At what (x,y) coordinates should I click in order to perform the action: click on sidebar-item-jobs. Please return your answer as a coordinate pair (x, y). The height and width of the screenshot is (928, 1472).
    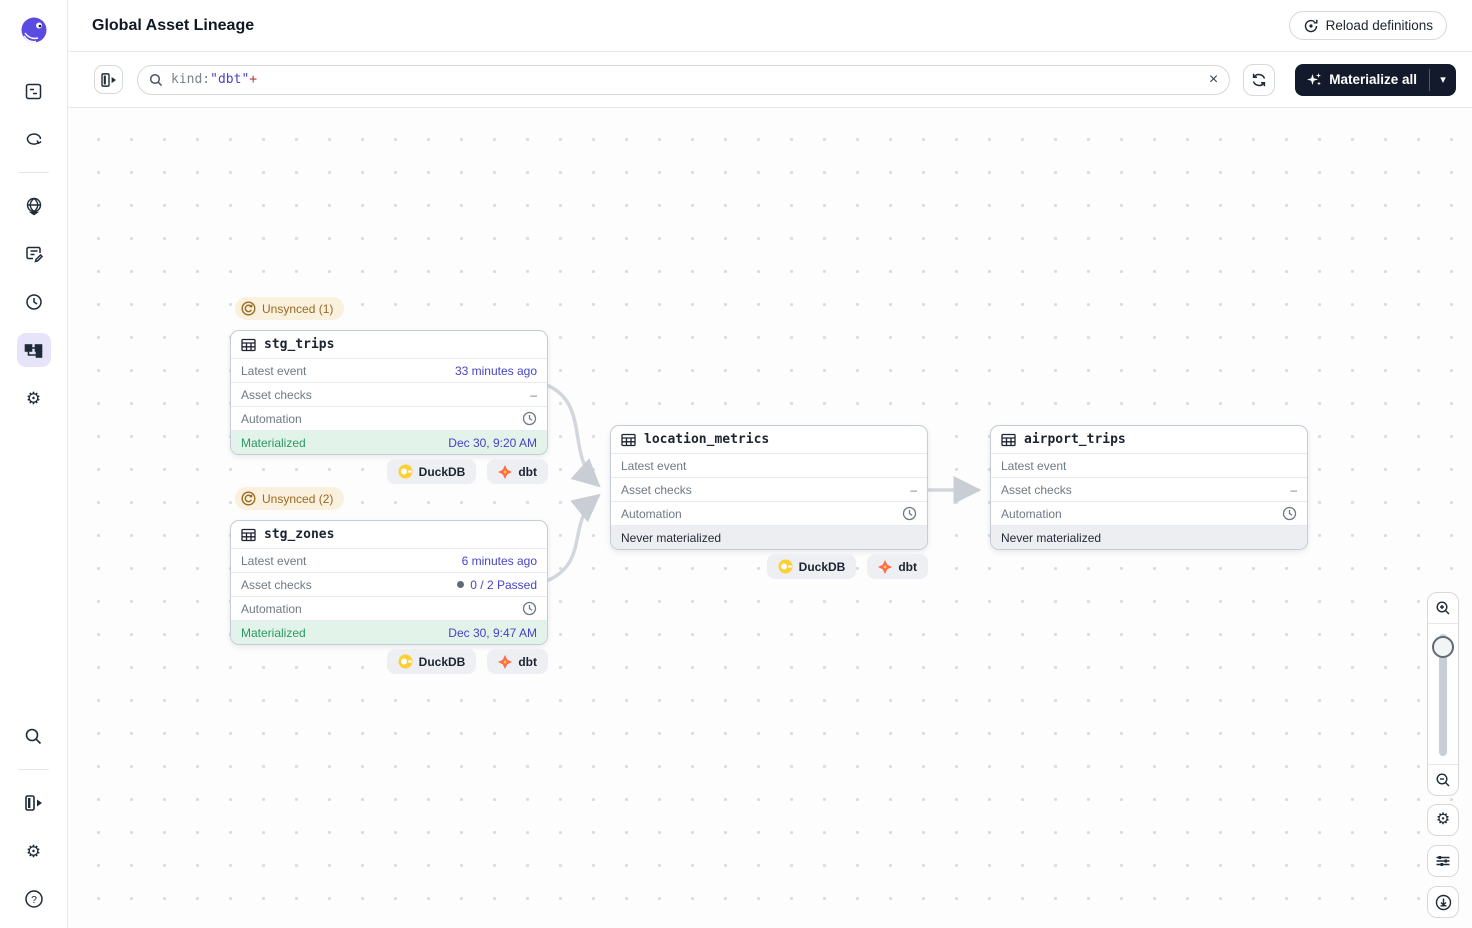
    Looking at the image, I should click on (34, 254).